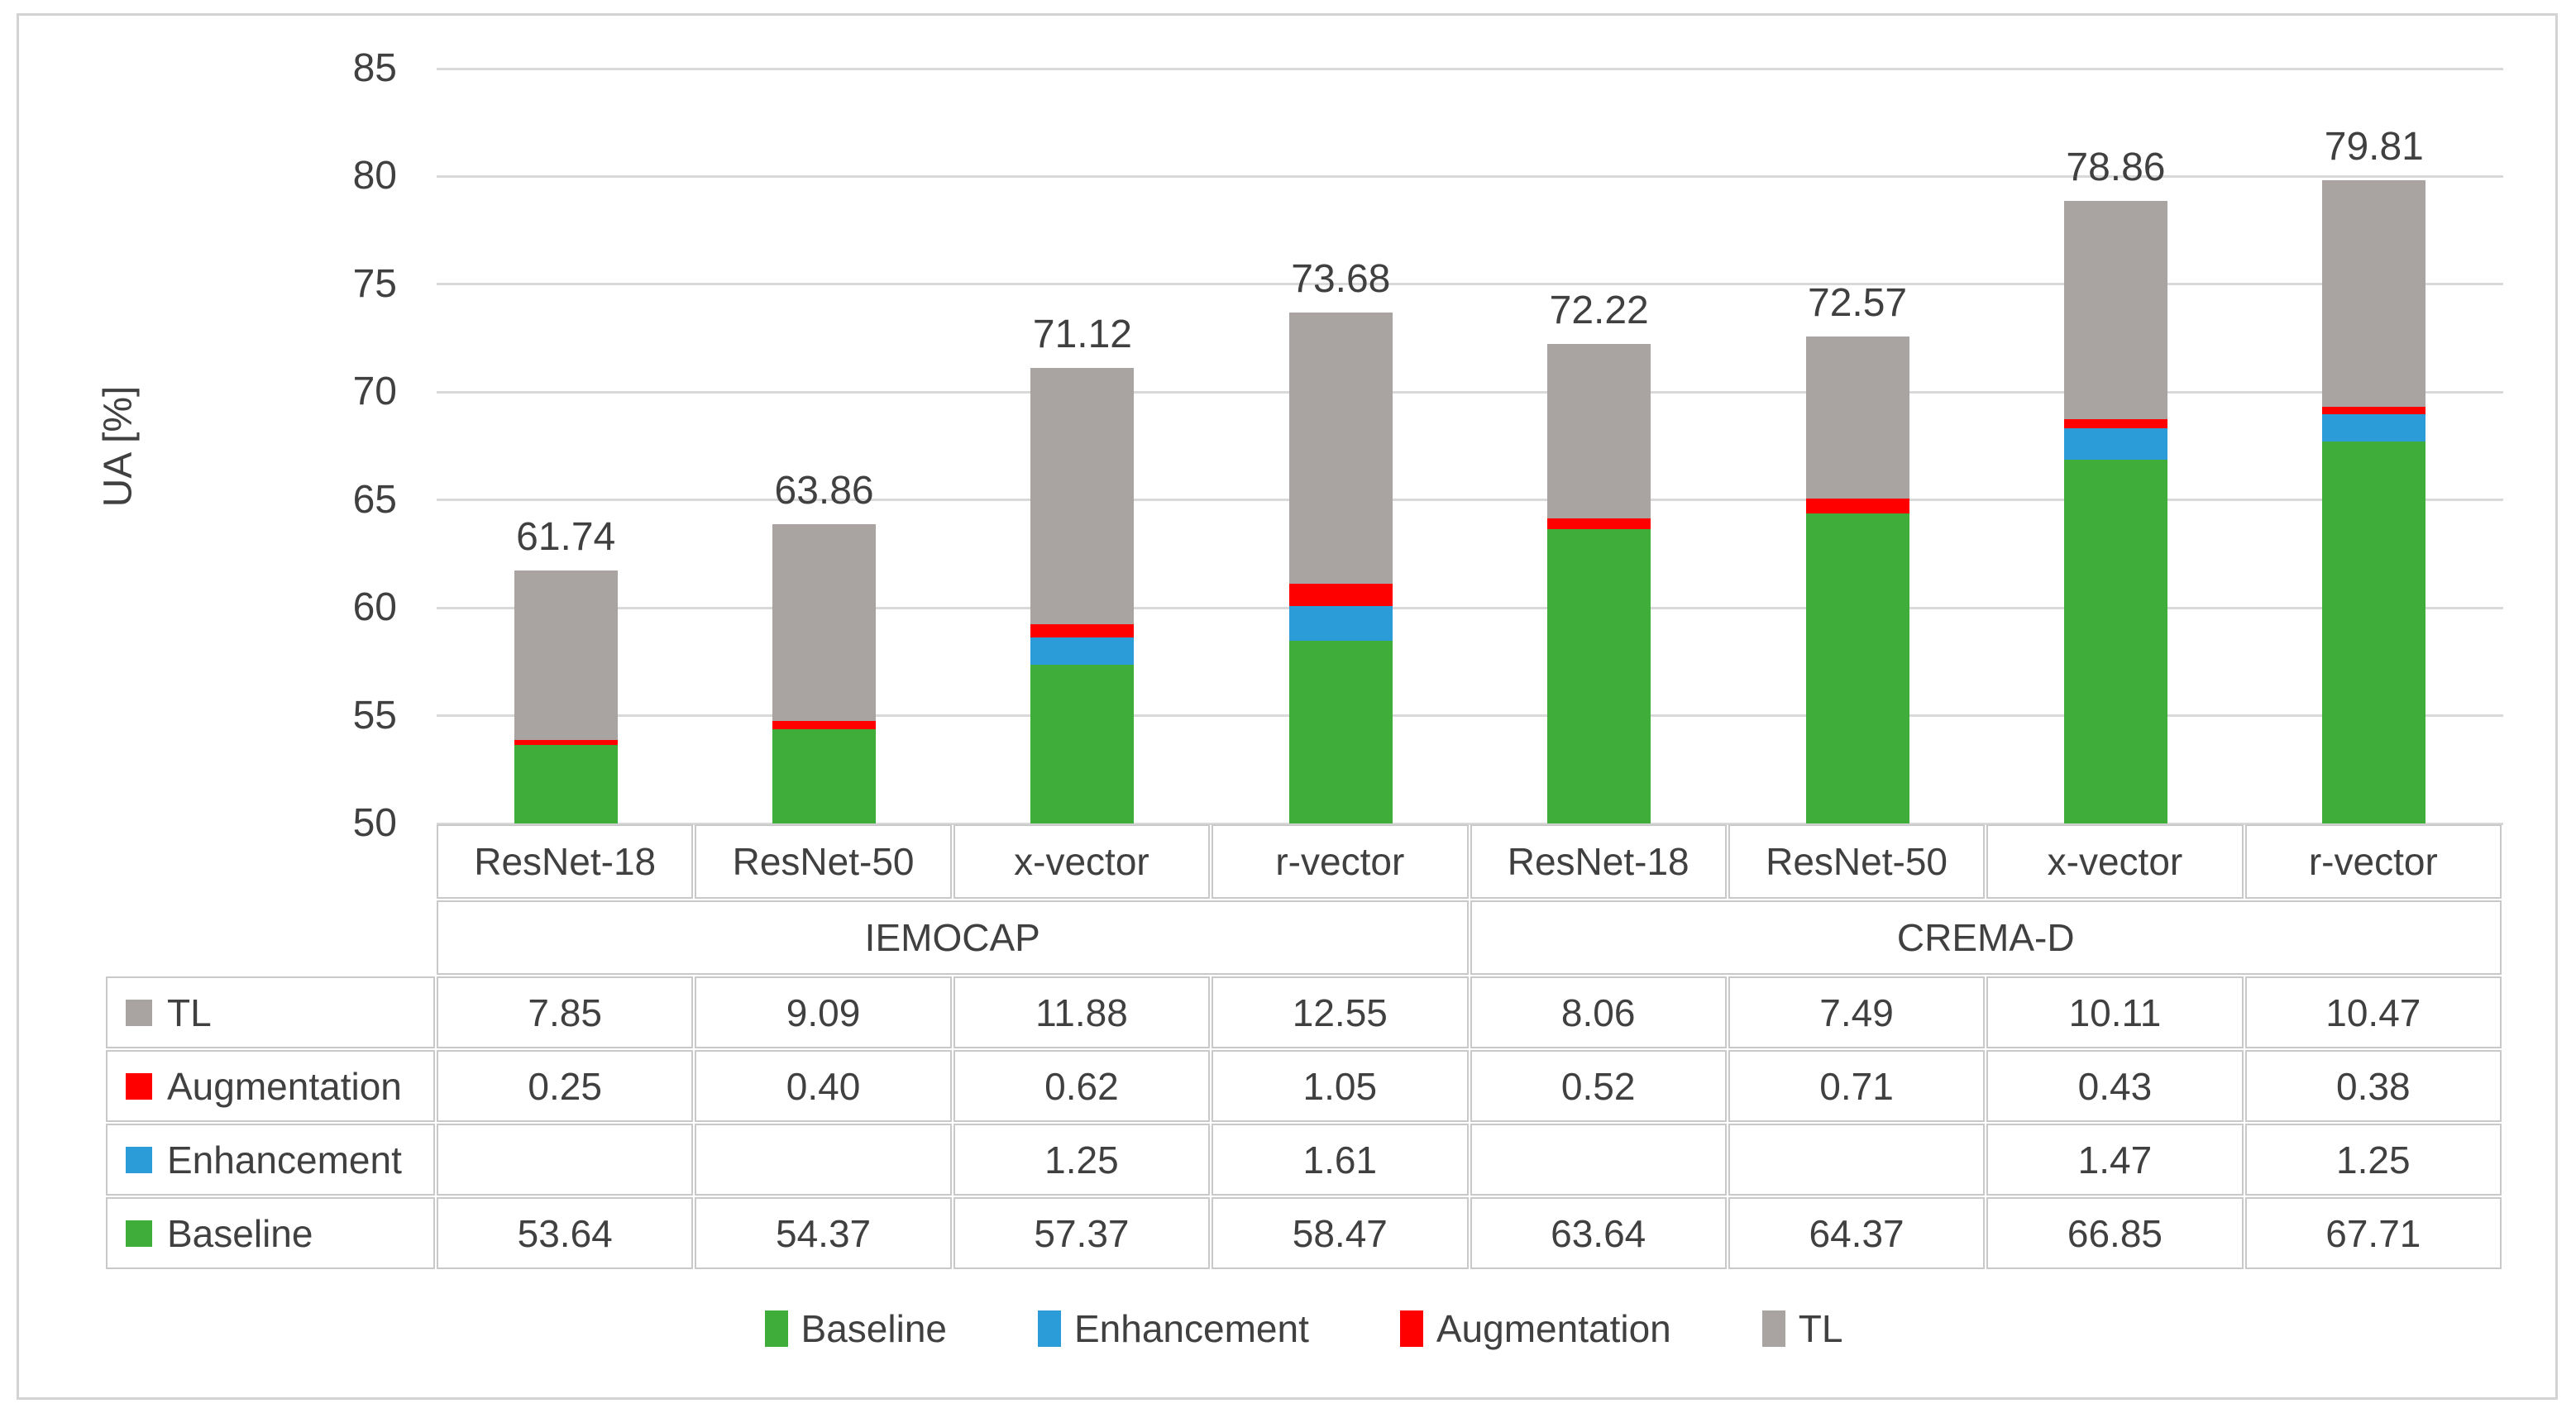 The height and width of the screenshot is (1413, 2576). I want to click on series-label-cell: TL, so click(270, 1012).